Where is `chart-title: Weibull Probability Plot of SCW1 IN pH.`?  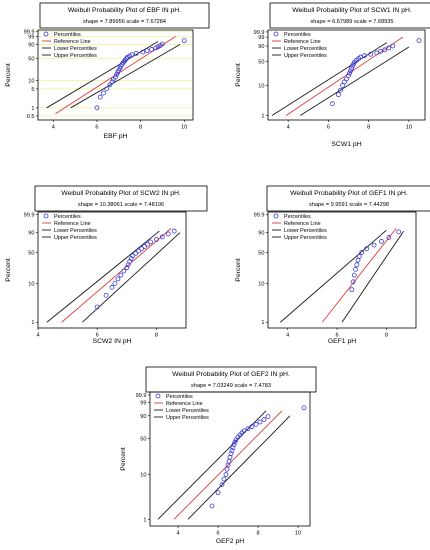
chart-title: Weibull Probability Plot of SCW1 IN pH. is located at coordinates (352, 10).